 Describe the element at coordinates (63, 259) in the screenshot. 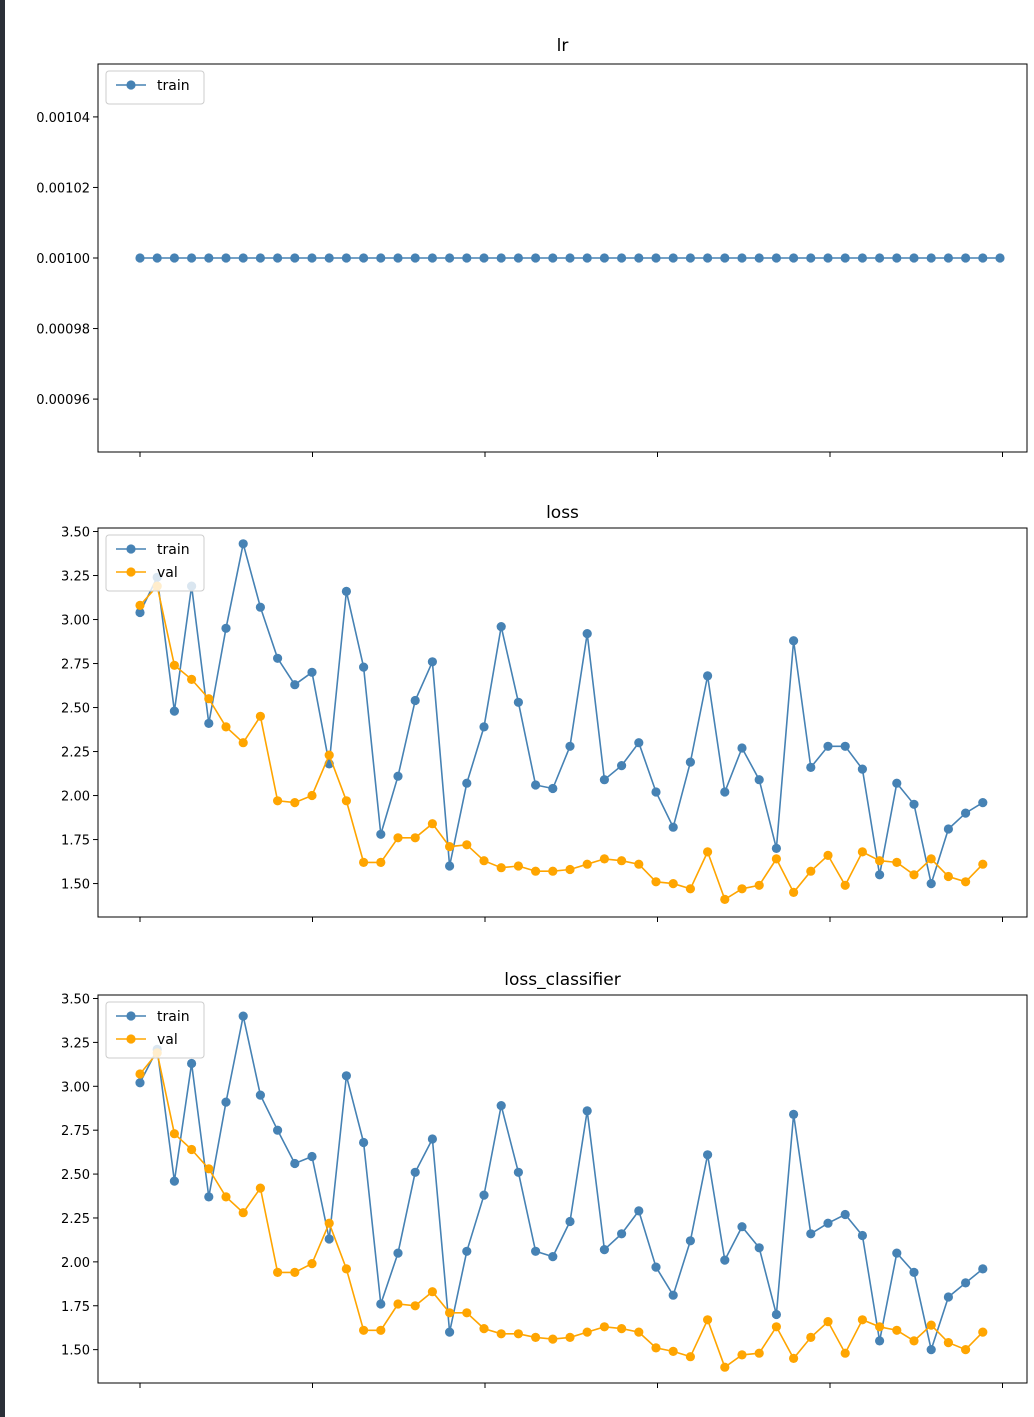

I see `y-tick-label-2: 0.00100` at that location.